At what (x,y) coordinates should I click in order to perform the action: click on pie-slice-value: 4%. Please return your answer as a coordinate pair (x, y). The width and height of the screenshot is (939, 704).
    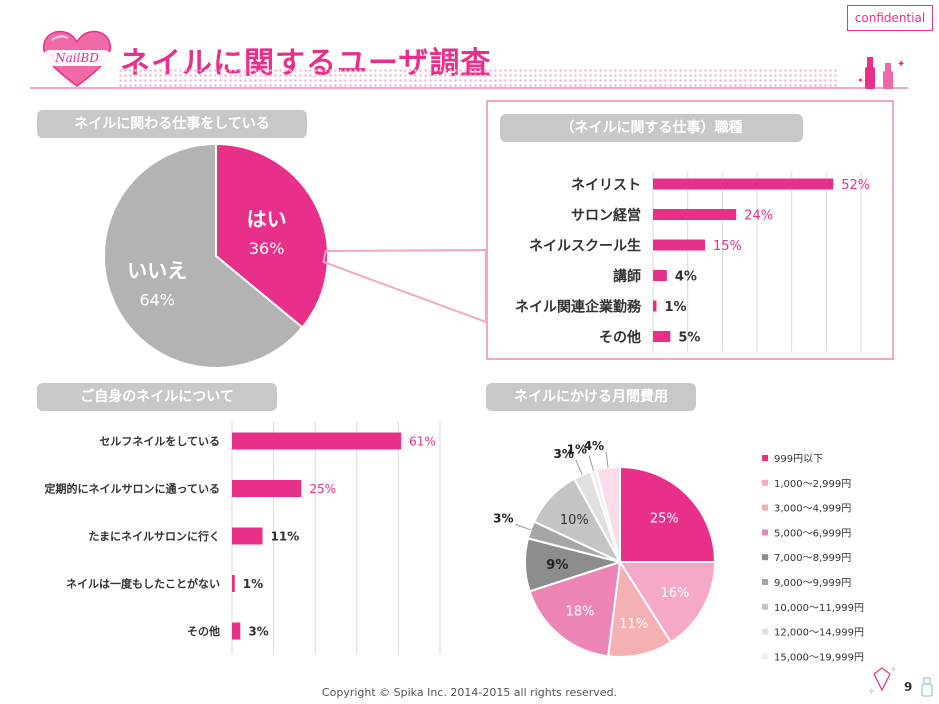
    Looking at the image, I should click on (594, 446).